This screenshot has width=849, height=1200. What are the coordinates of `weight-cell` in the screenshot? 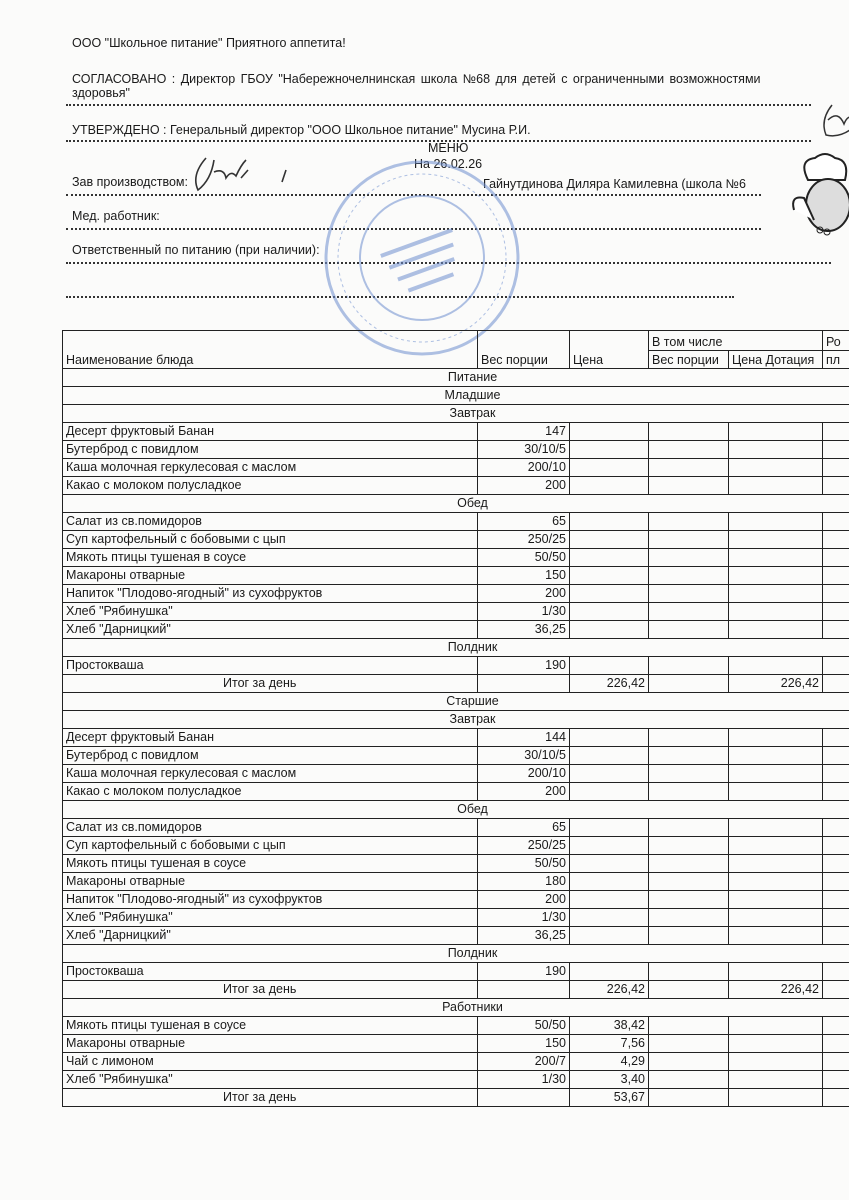 It's located at (523, 989).